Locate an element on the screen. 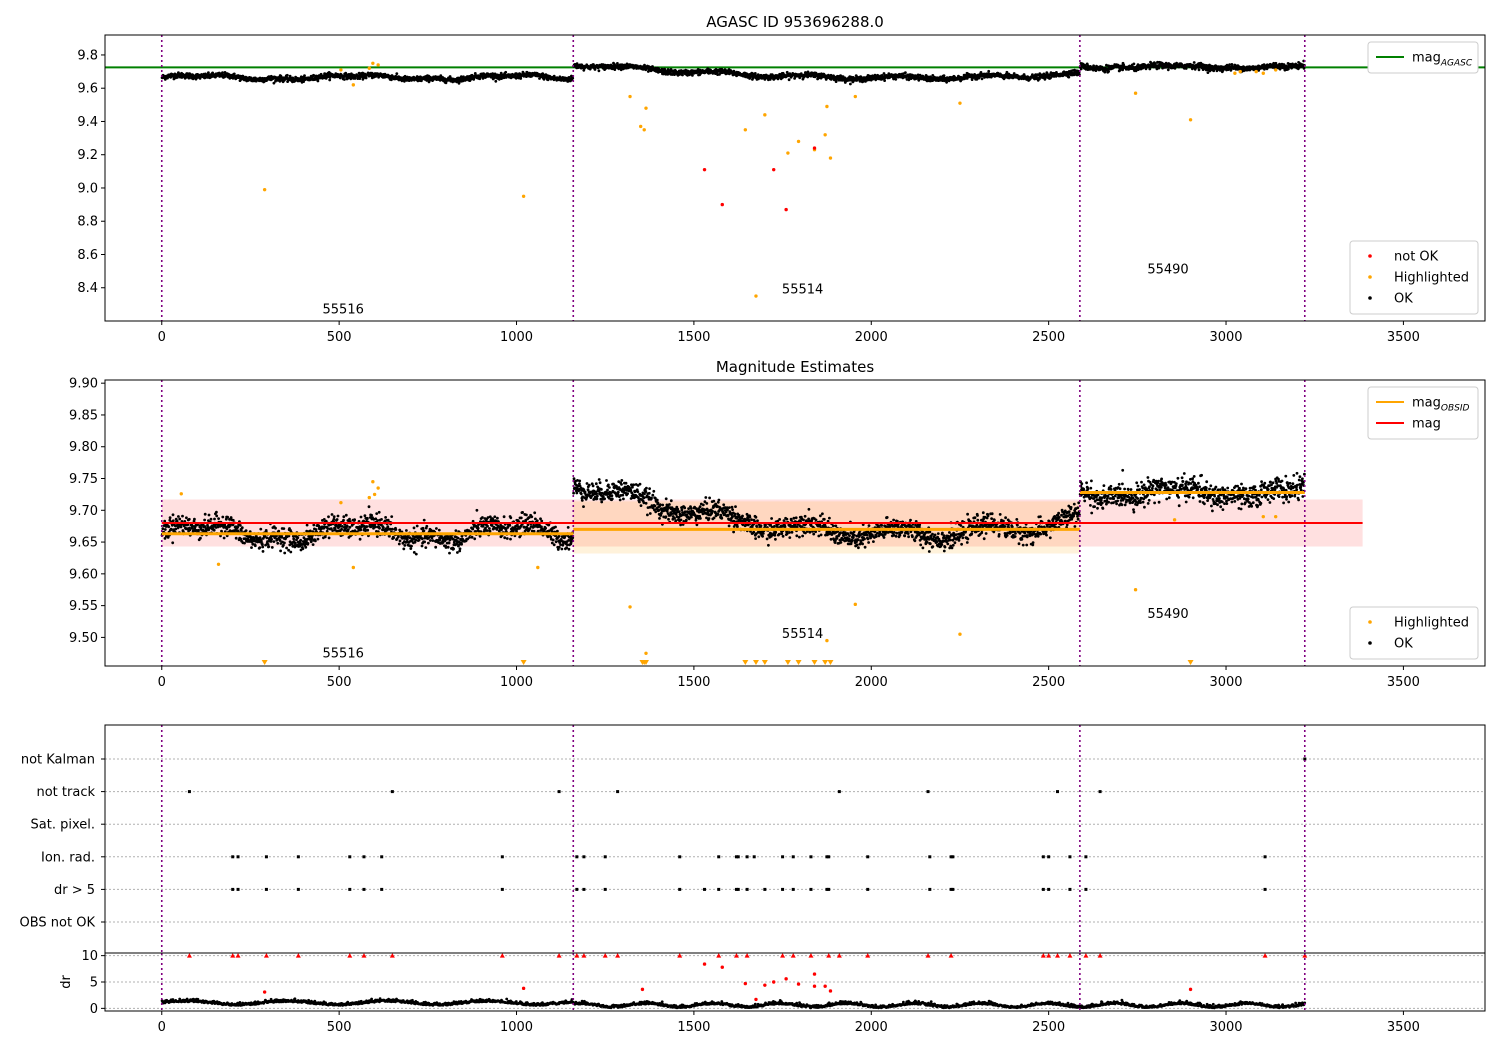 The image size is (1500, 1050). obsid-label: 55490 is located at coordinates (1167, 269).